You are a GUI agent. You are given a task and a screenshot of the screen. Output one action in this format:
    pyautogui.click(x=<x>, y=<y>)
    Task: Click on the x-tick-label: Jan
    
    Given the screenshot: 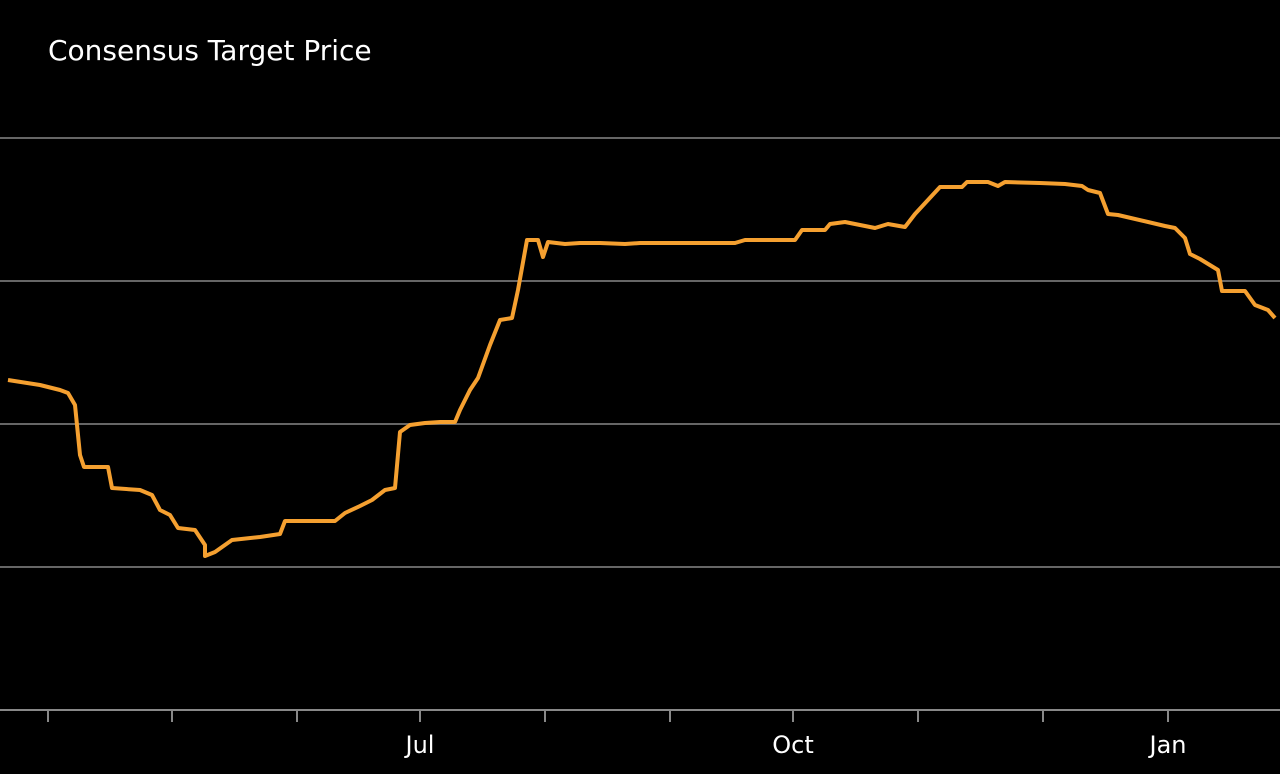 What is the action you would take?
    pyautogui.click(x=1167, y=745)
    